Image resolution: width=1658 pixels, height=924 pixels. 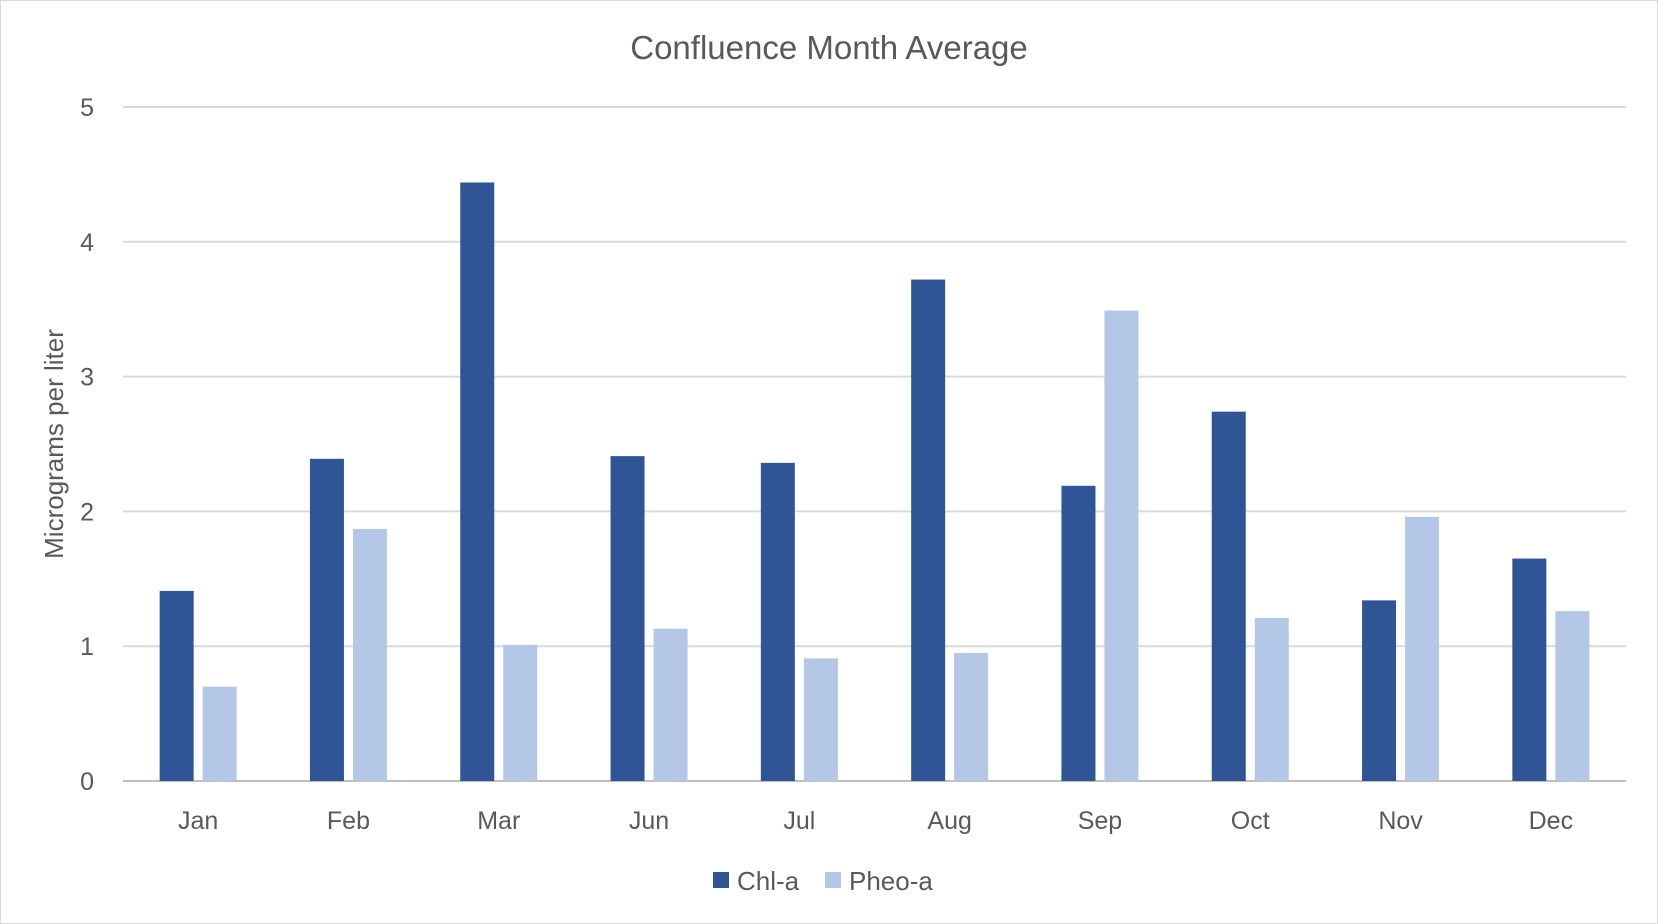 What do you see at coordinates (87, 445) in the screenshot?
I see `y-axis-tick-labels: 0 1 2 3 4 5` at bounding box center [87, 445].